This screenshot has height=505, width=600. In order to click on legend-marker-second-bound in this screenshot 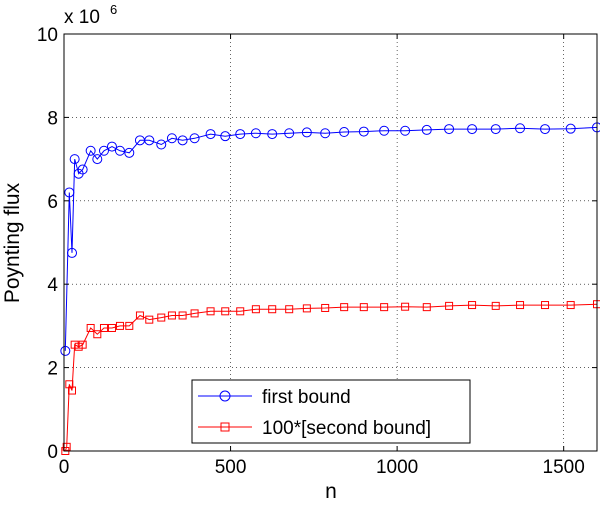, I will do `click(225, 427)`.